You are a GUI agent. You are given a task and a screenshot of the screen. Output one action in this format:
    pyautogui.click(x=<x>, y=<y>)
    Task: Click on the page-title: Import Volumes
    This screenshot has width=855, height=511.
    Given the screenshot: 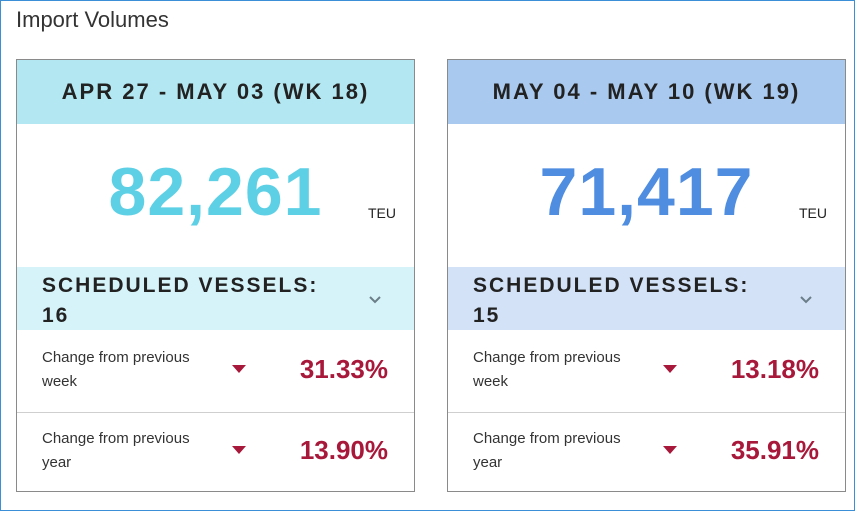 What is the action you would take?
    pyautogui.click(x=92, y=19)
    